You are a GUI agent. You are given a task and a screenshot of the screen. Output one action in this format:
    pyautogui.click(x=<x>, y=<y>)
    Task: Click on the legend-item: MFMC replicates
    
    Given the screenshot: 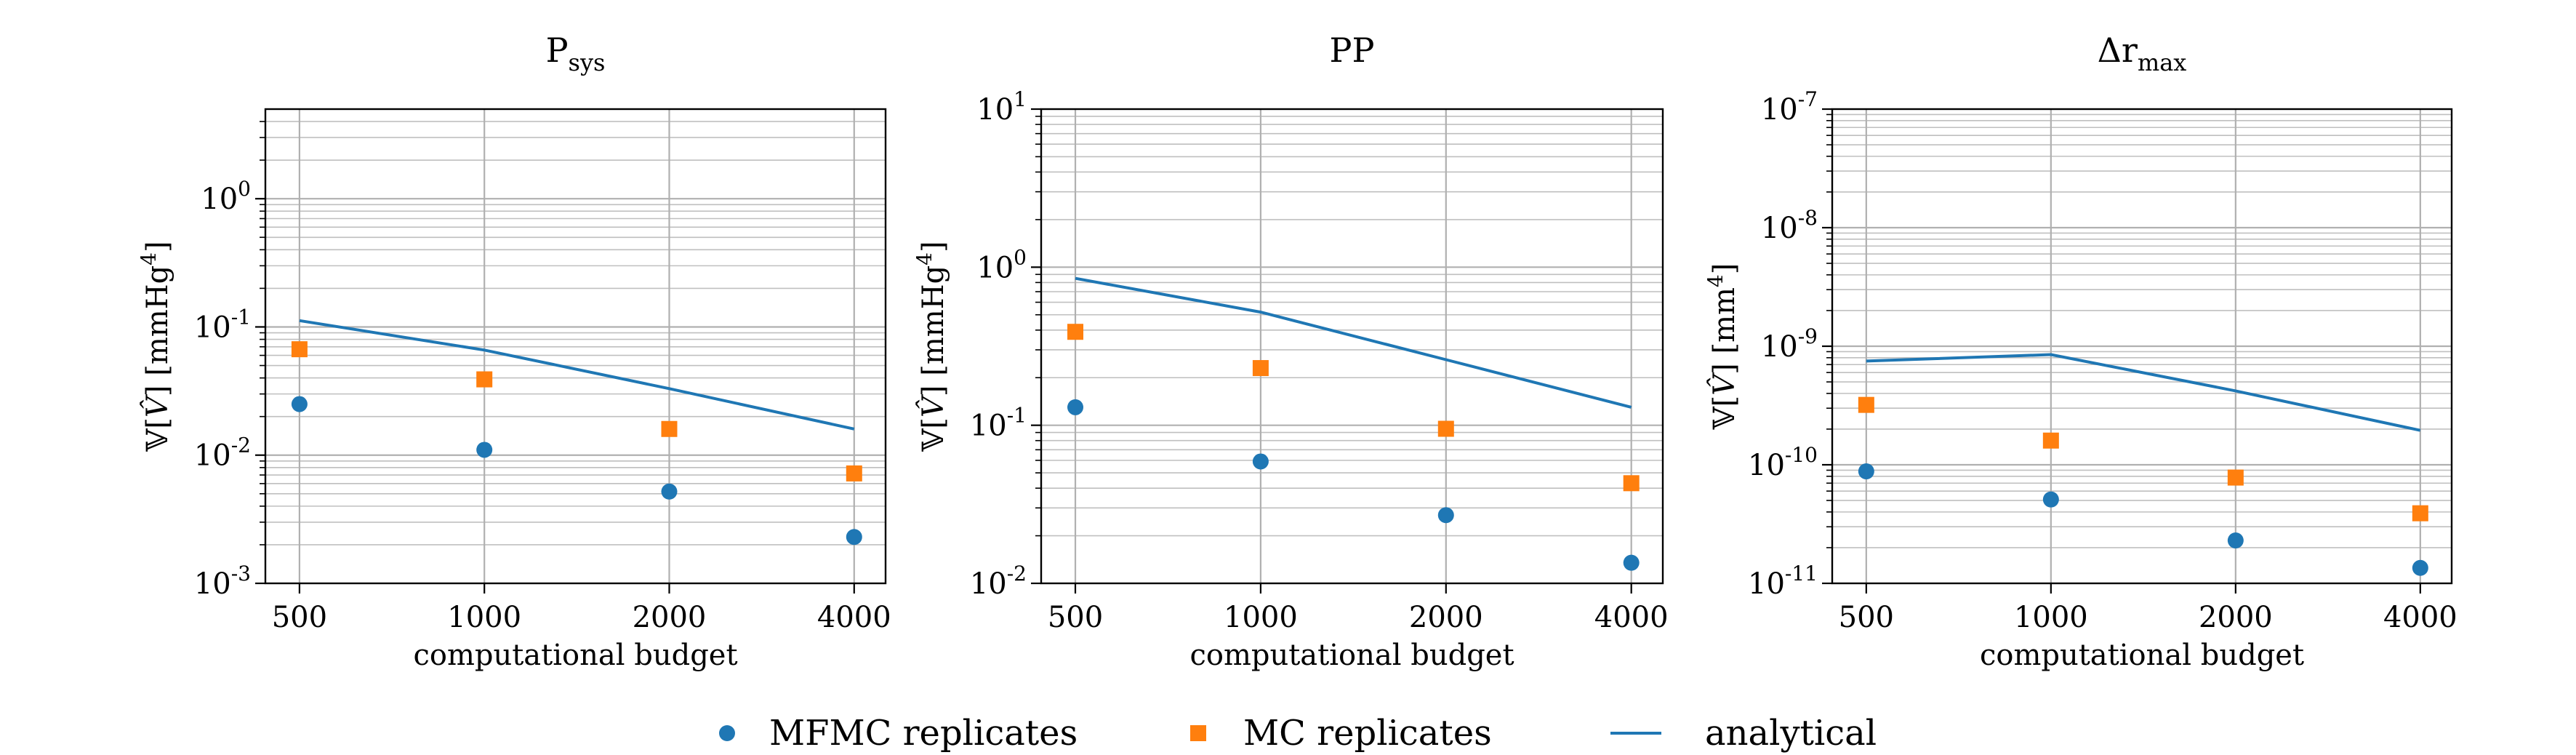 What is the action you would take?
    pyautogui.click(x=898, y=733)
    